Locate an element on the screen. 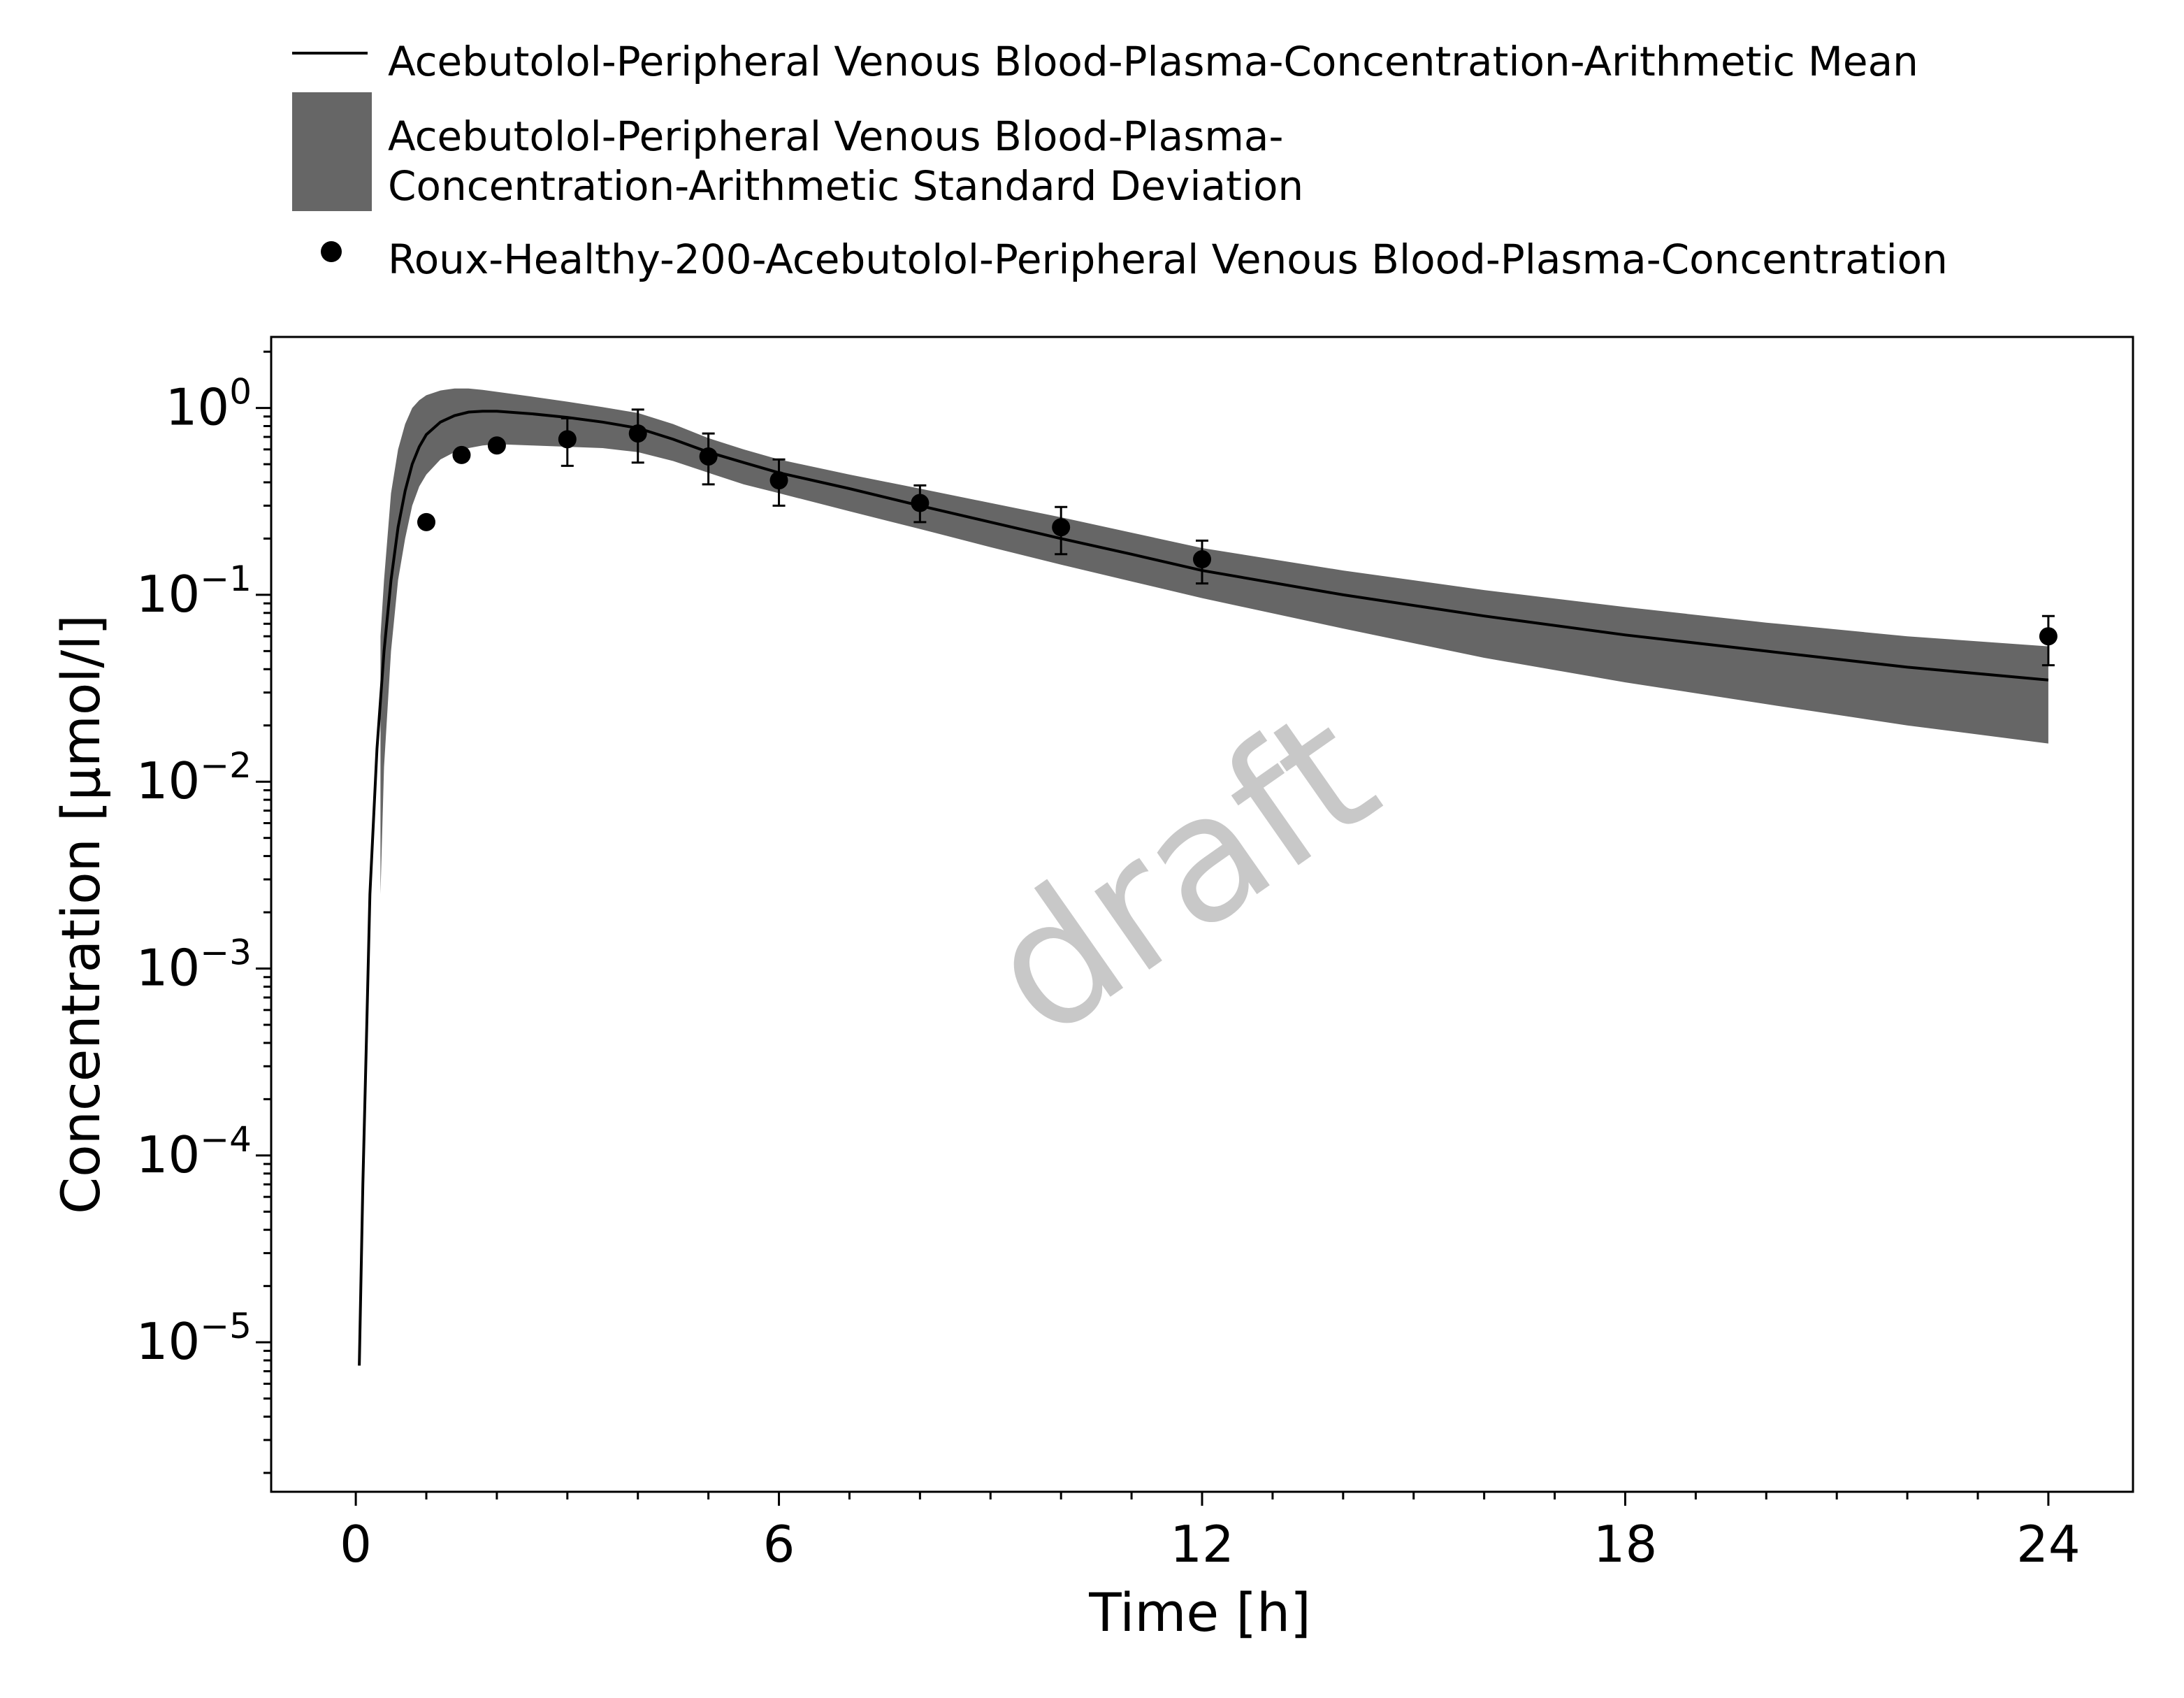  y-tick-label: 10⁻³ is located at coordinates (194, 965).